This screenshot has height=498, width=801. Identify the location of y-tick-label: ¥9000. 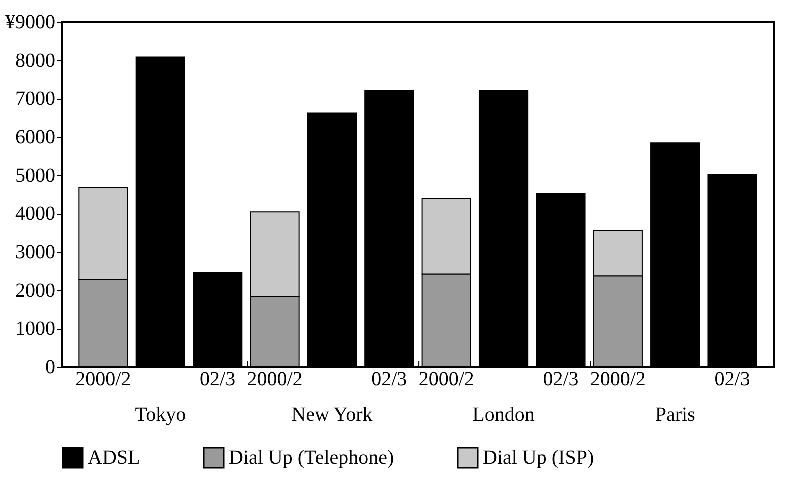
(31, 23).